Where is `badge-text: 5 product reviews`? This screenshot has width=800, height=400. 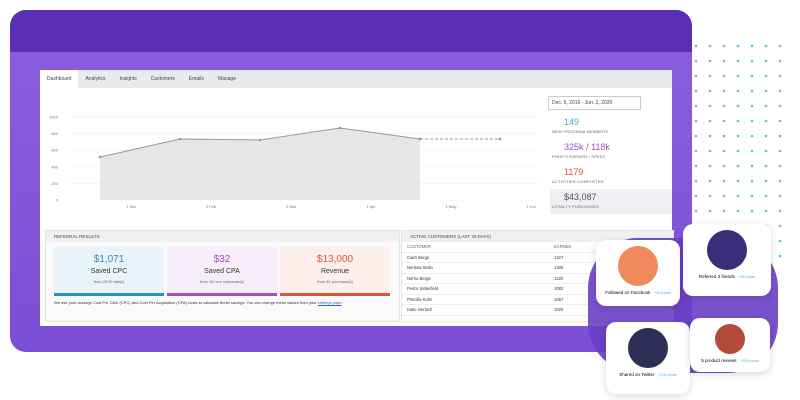
badge-text: 5 product reviews is located at coordinates (719, 360).